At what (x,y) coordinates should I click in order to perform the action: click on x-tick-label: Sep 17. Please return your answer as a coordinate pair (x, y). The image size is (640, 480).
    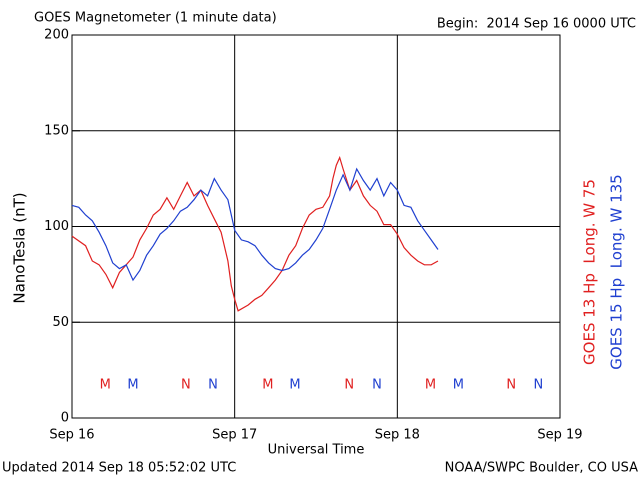
    Looking at the image, I should click on (234, 435).